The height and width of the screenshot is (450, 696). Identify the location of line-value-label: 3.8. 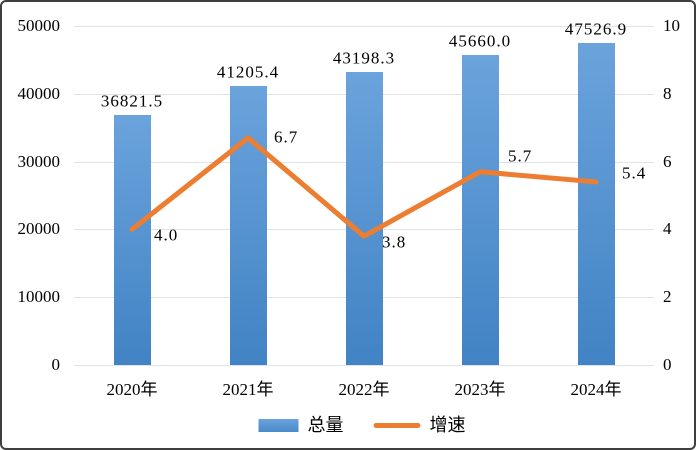
(394, 242).